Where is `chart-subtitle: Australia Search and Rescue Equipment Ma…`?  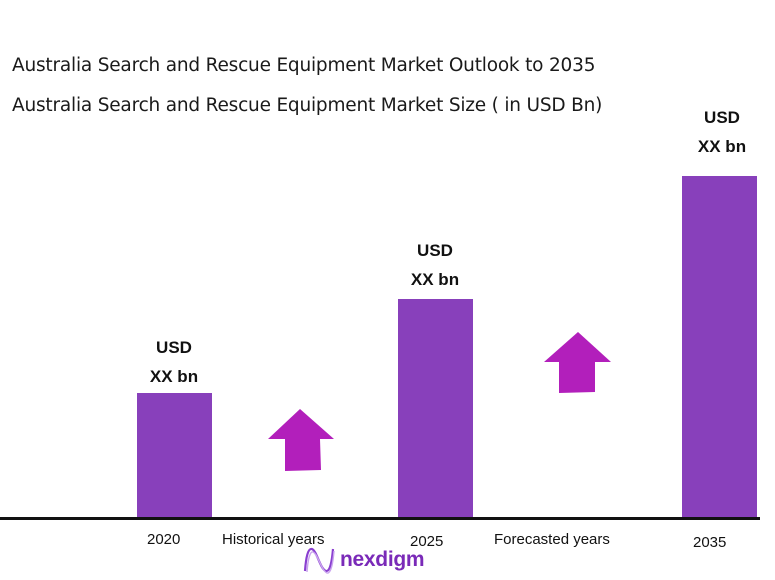
chart-subtitle: Australia Search and Rescue Equipment Ma… is located at coordinates (307, 105).